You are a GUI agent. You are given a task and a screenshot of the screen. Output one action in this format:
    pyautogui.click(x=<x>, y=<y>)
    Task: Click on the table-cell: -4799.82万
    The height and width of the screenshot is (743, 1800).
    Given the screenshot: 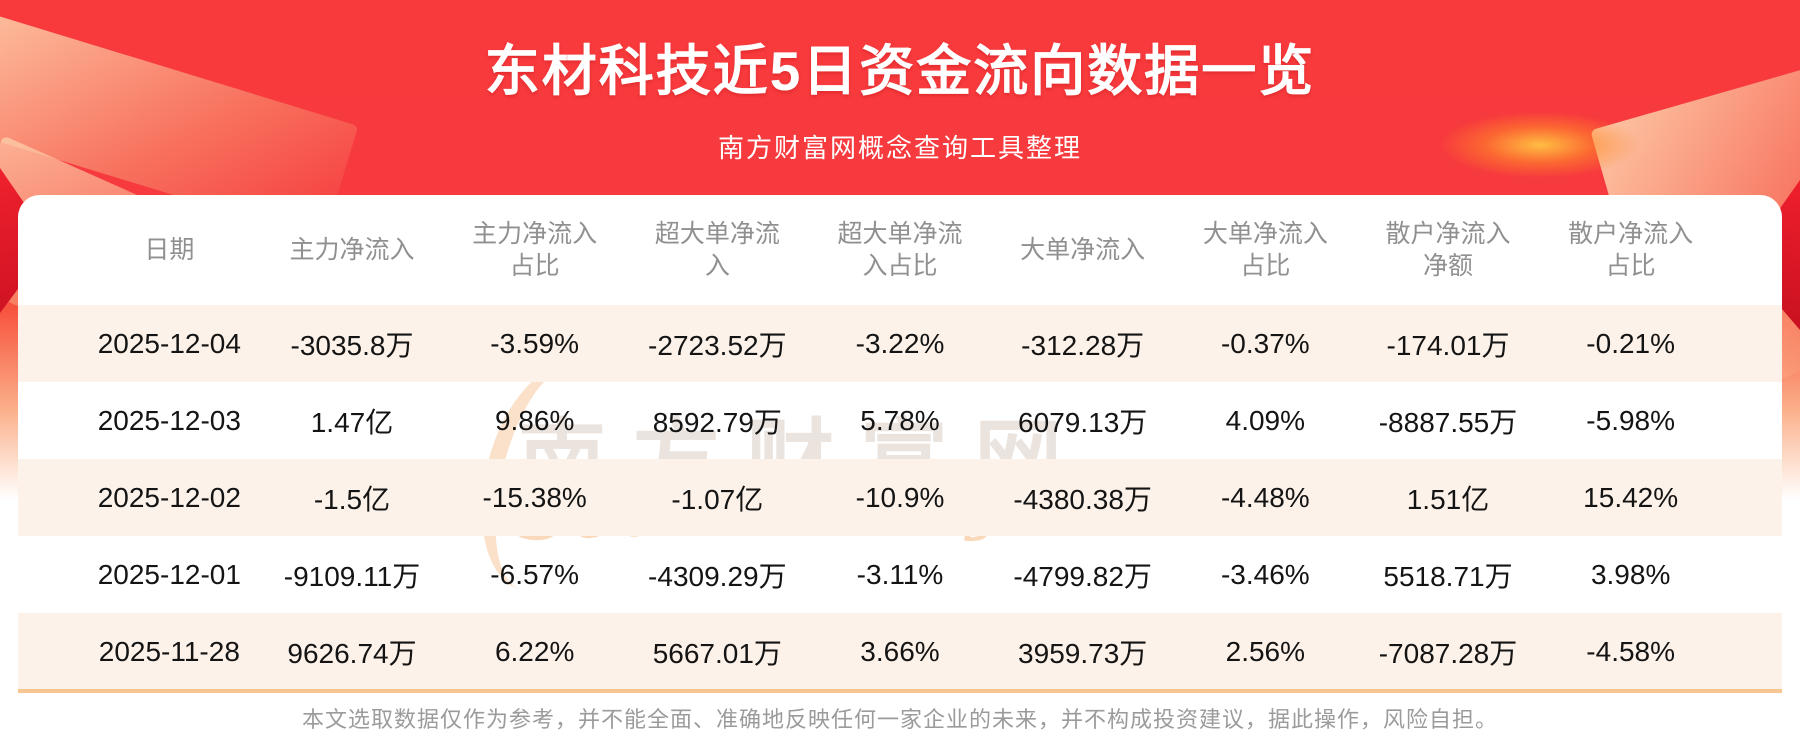 What is the action you would take?
    pyautogui.click(x=1082, y=576)
    